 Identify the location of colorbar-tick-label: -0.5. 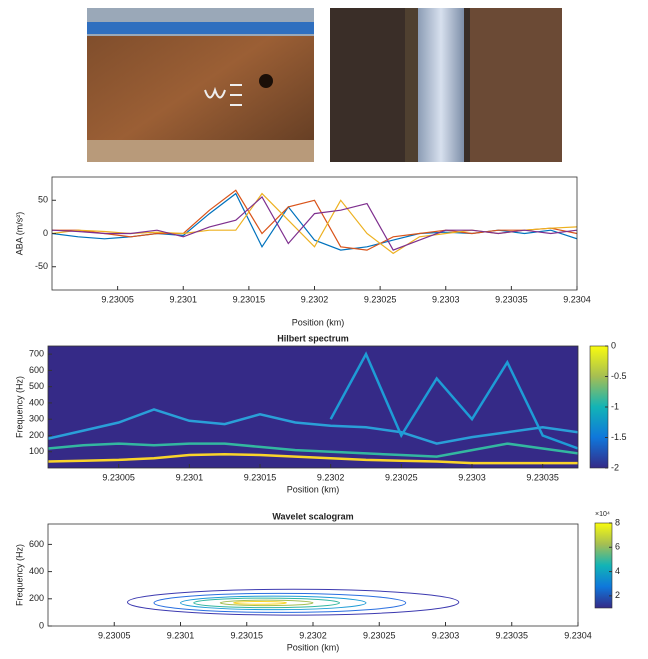
(619, 376).